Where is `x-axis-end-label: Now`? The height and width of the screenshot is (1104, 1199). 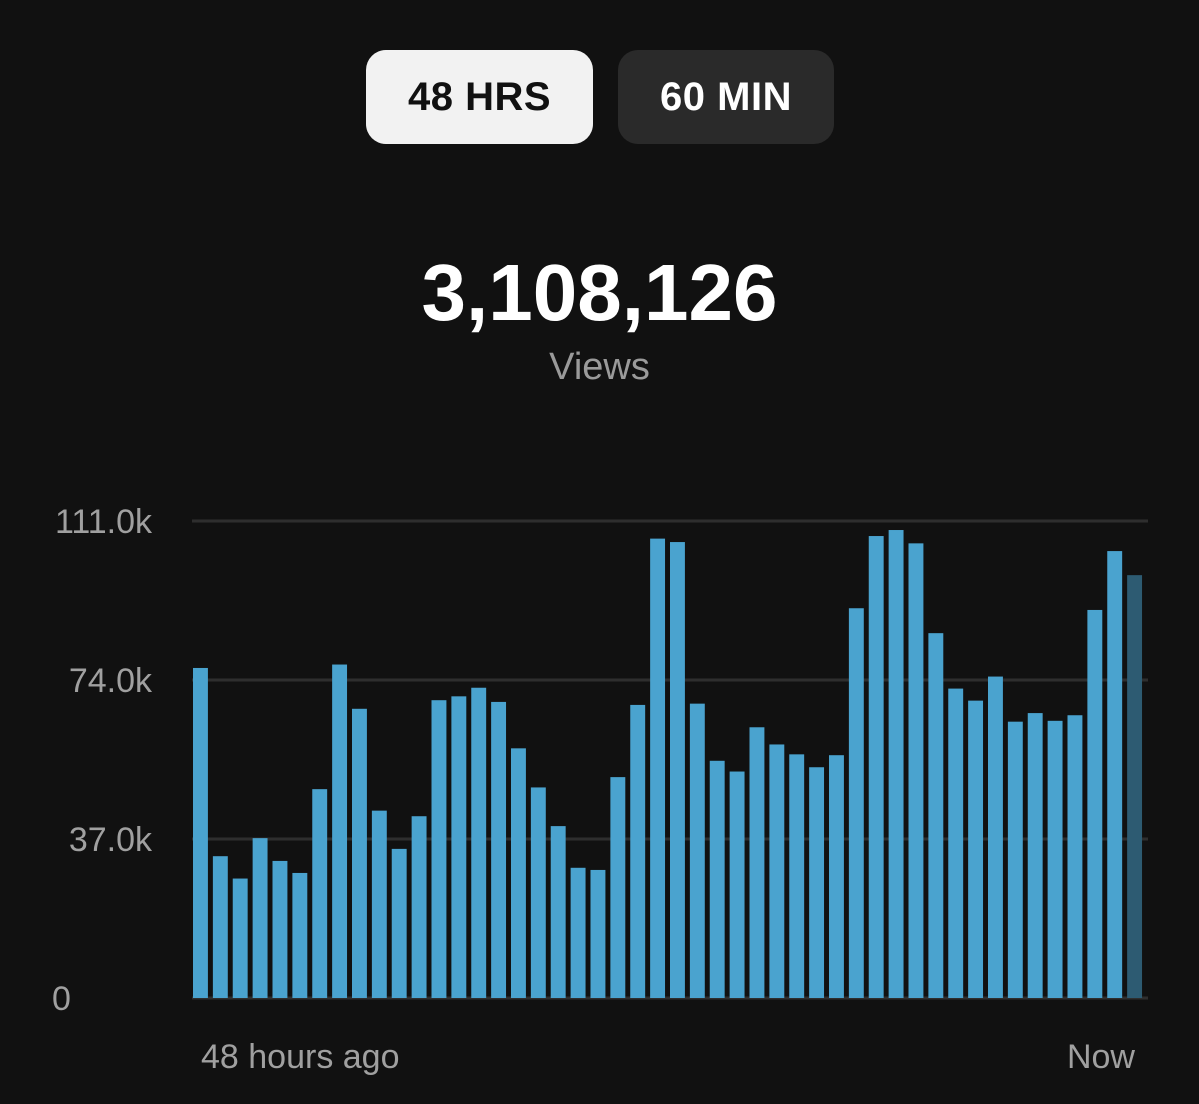 x-axis-end-label: Now is located at coordinates (1100, 1057).